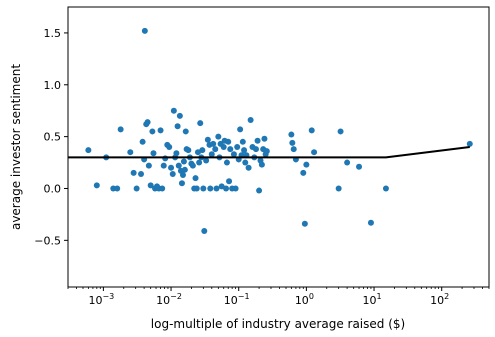 The height and width of the screenshot is (337, 495). I want to click on trend-line, so click(269, 152).